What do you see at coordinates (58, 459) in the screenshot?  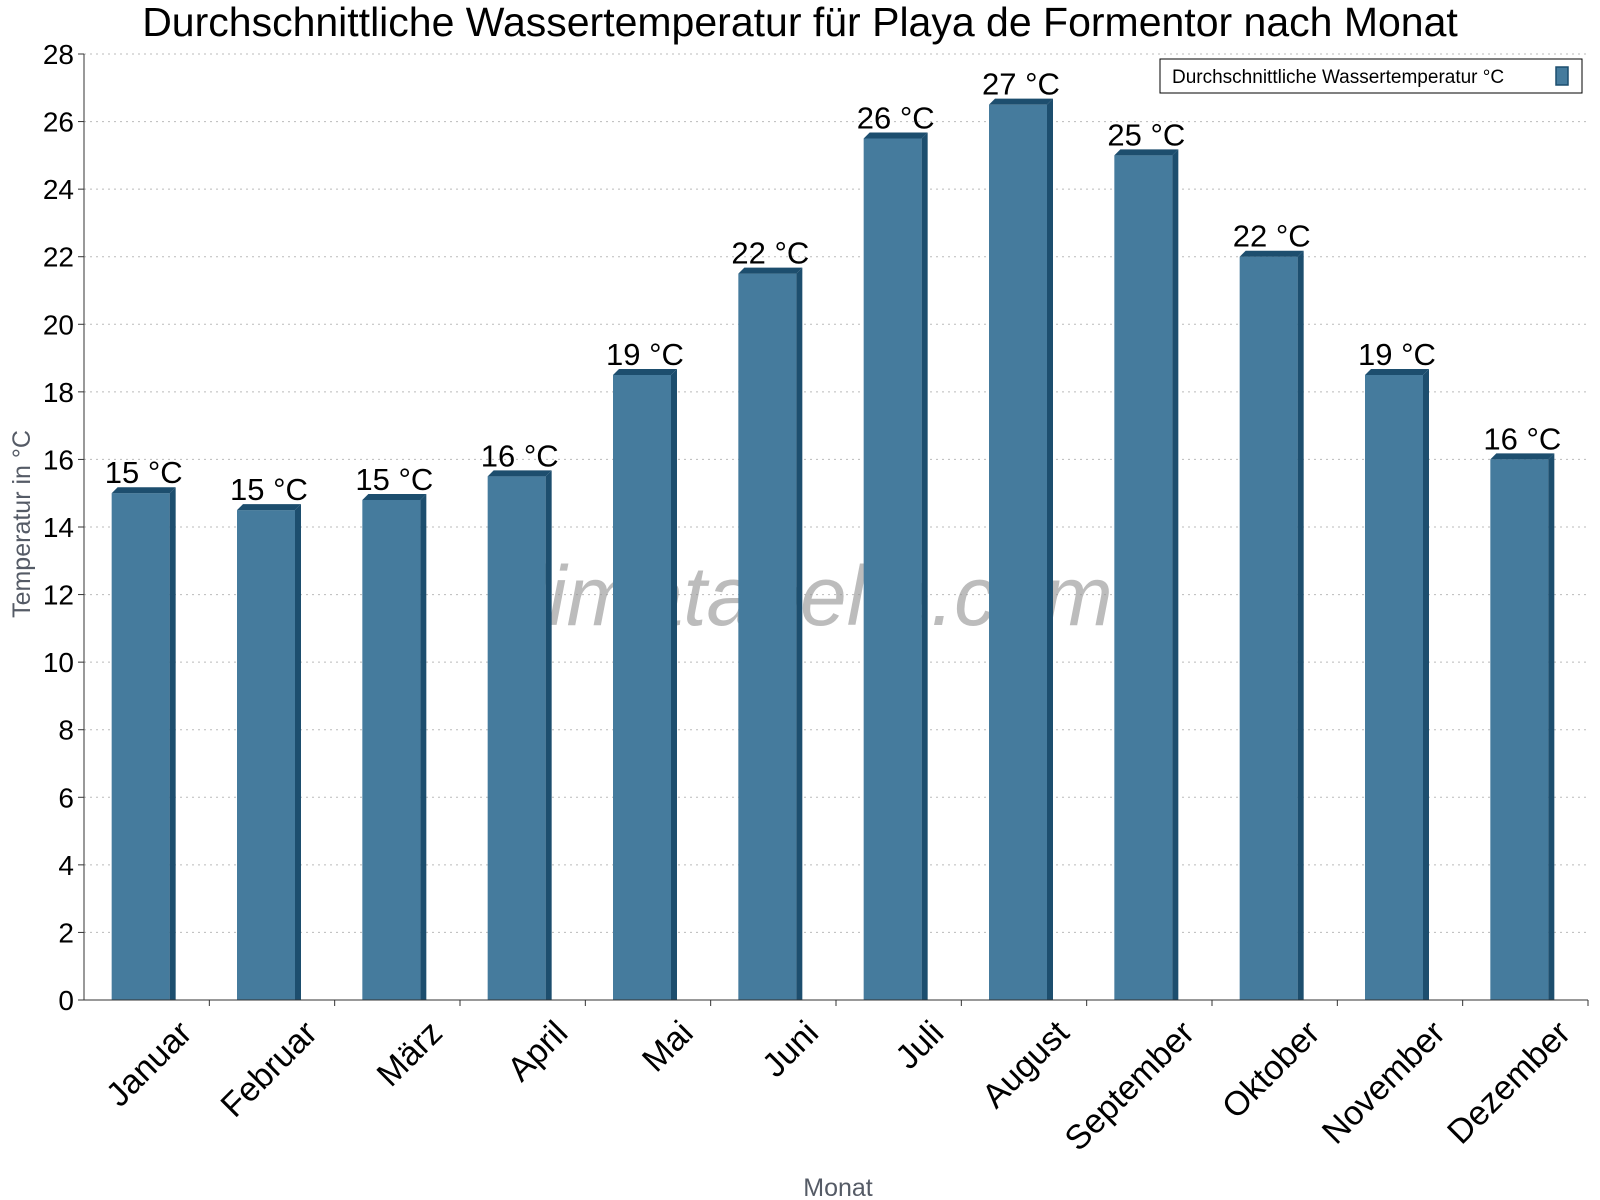 I see `y-tick-label: 16` at bounding box center [58, 459].